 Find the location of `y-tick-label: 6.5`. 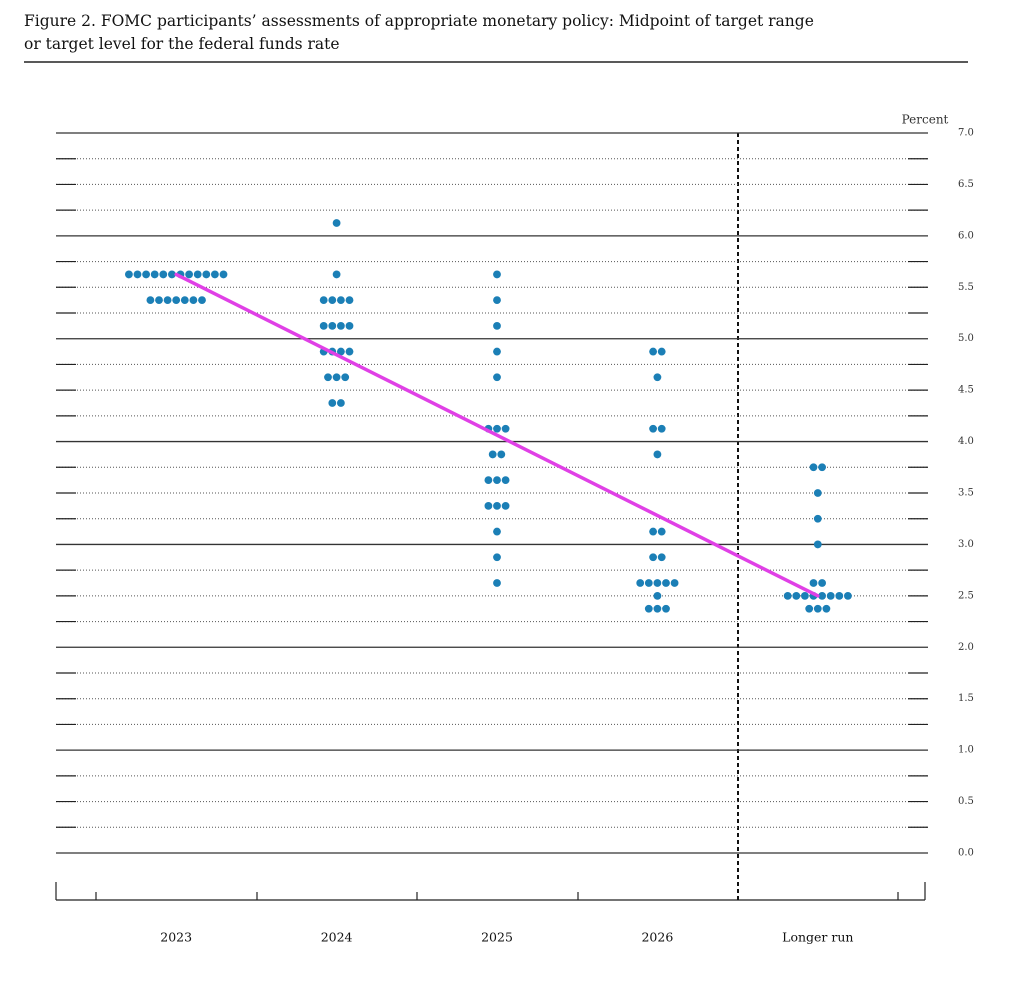

y-tick-label: 6.5 is located at coordinates (966, 184).